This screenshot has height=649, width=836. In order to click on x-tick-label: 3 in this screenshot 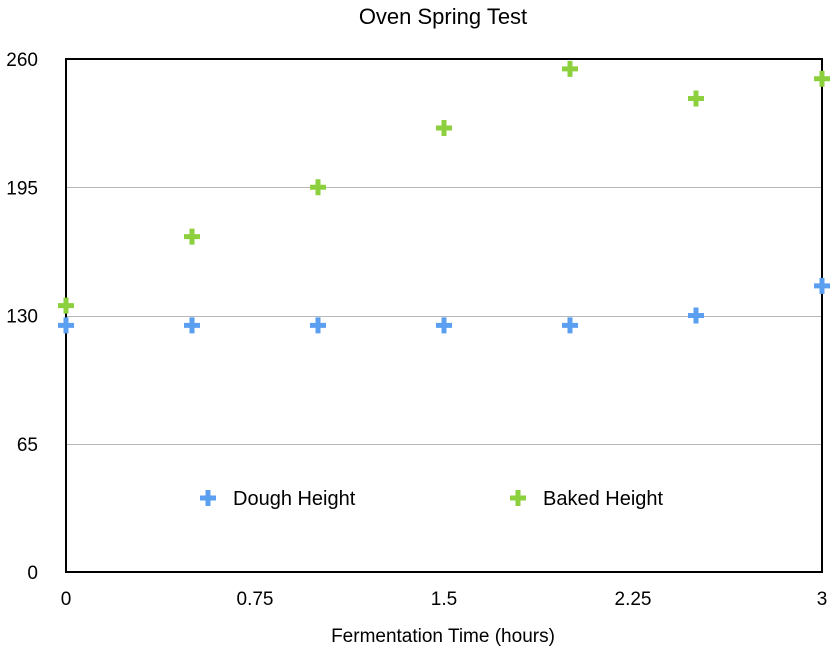, I will do `click(822, 599)`.